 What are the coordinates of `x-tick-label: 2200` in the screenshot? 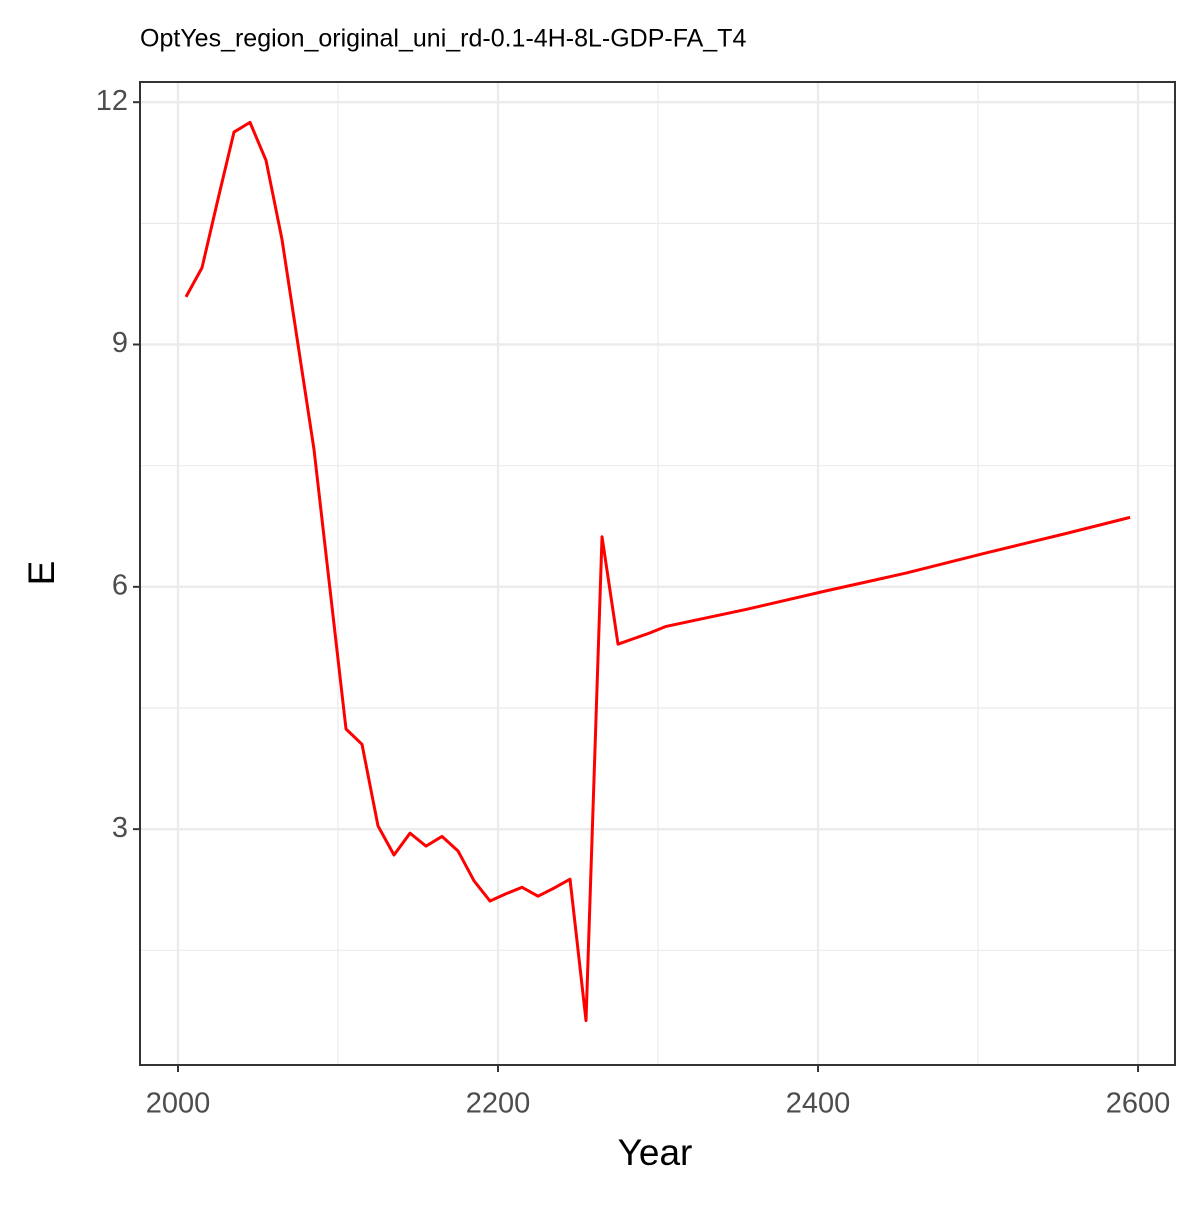 It's located at (498, 1104).